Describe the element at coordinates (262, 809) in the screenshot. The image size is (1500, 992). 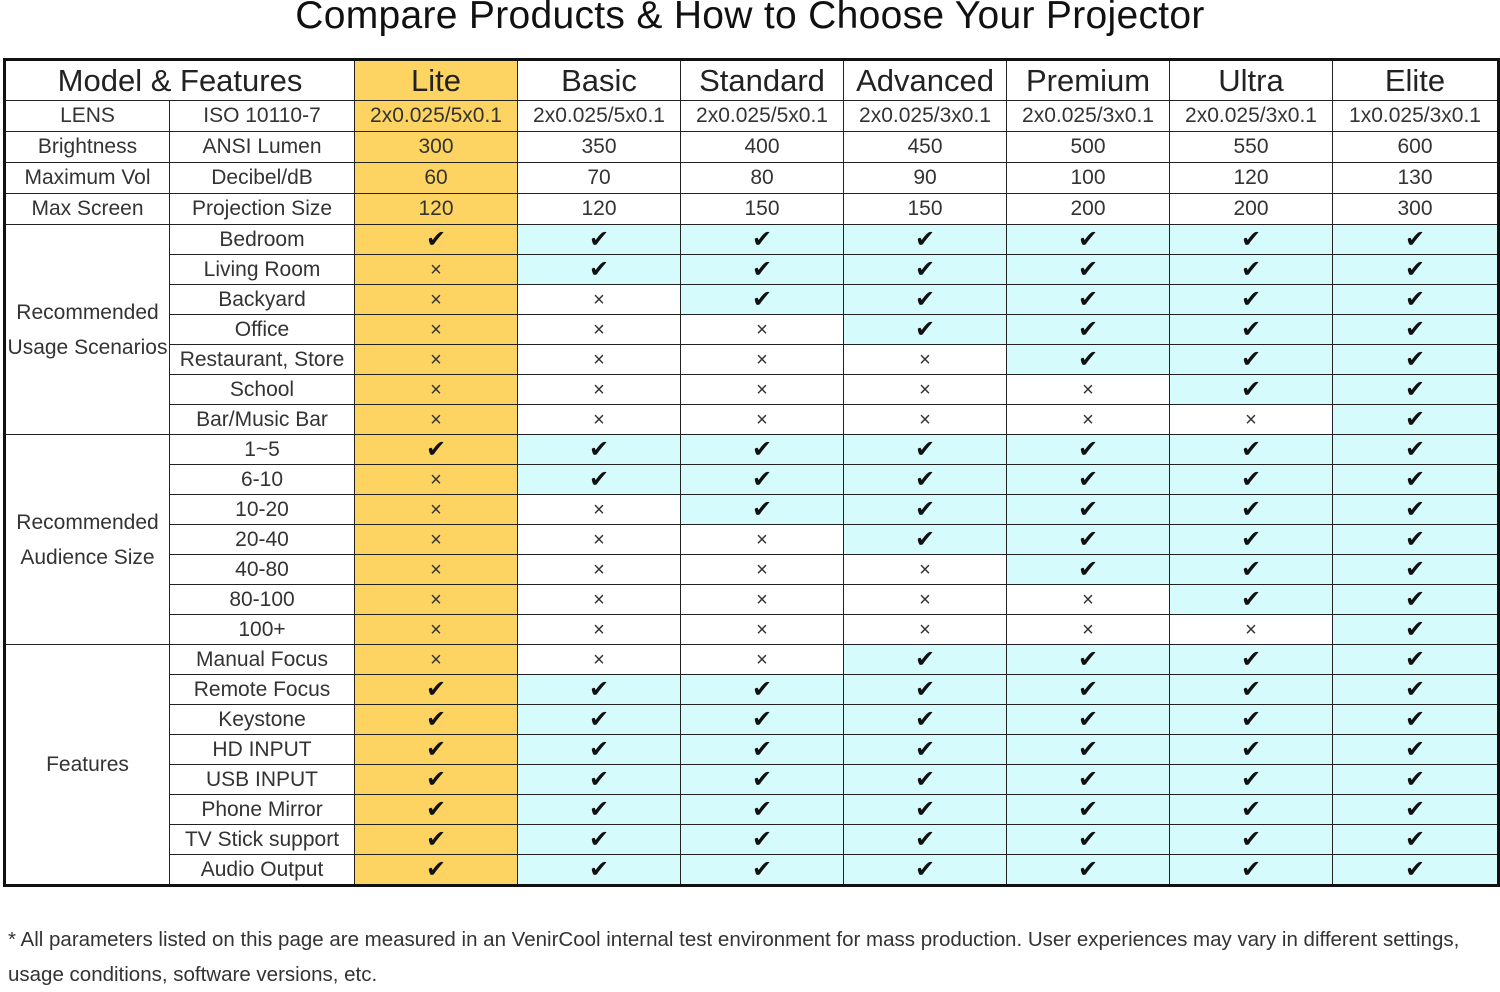
I see `feature-label: Phone Mirror` at that location.